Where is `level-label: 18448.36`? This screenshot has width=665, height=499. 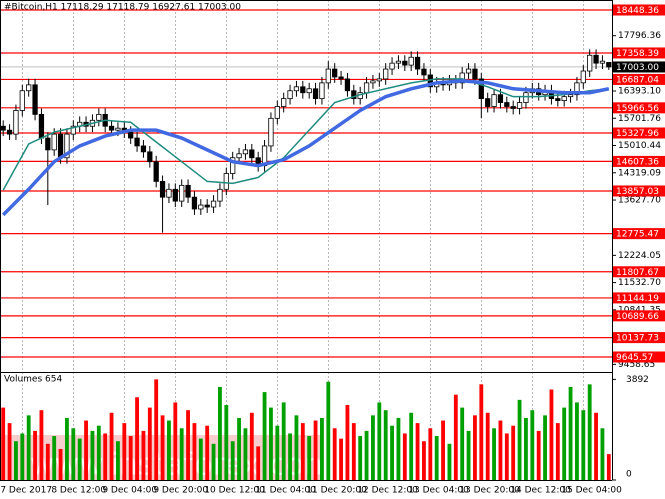
level-label: 18448.36 is located at coordinates (637, 11).